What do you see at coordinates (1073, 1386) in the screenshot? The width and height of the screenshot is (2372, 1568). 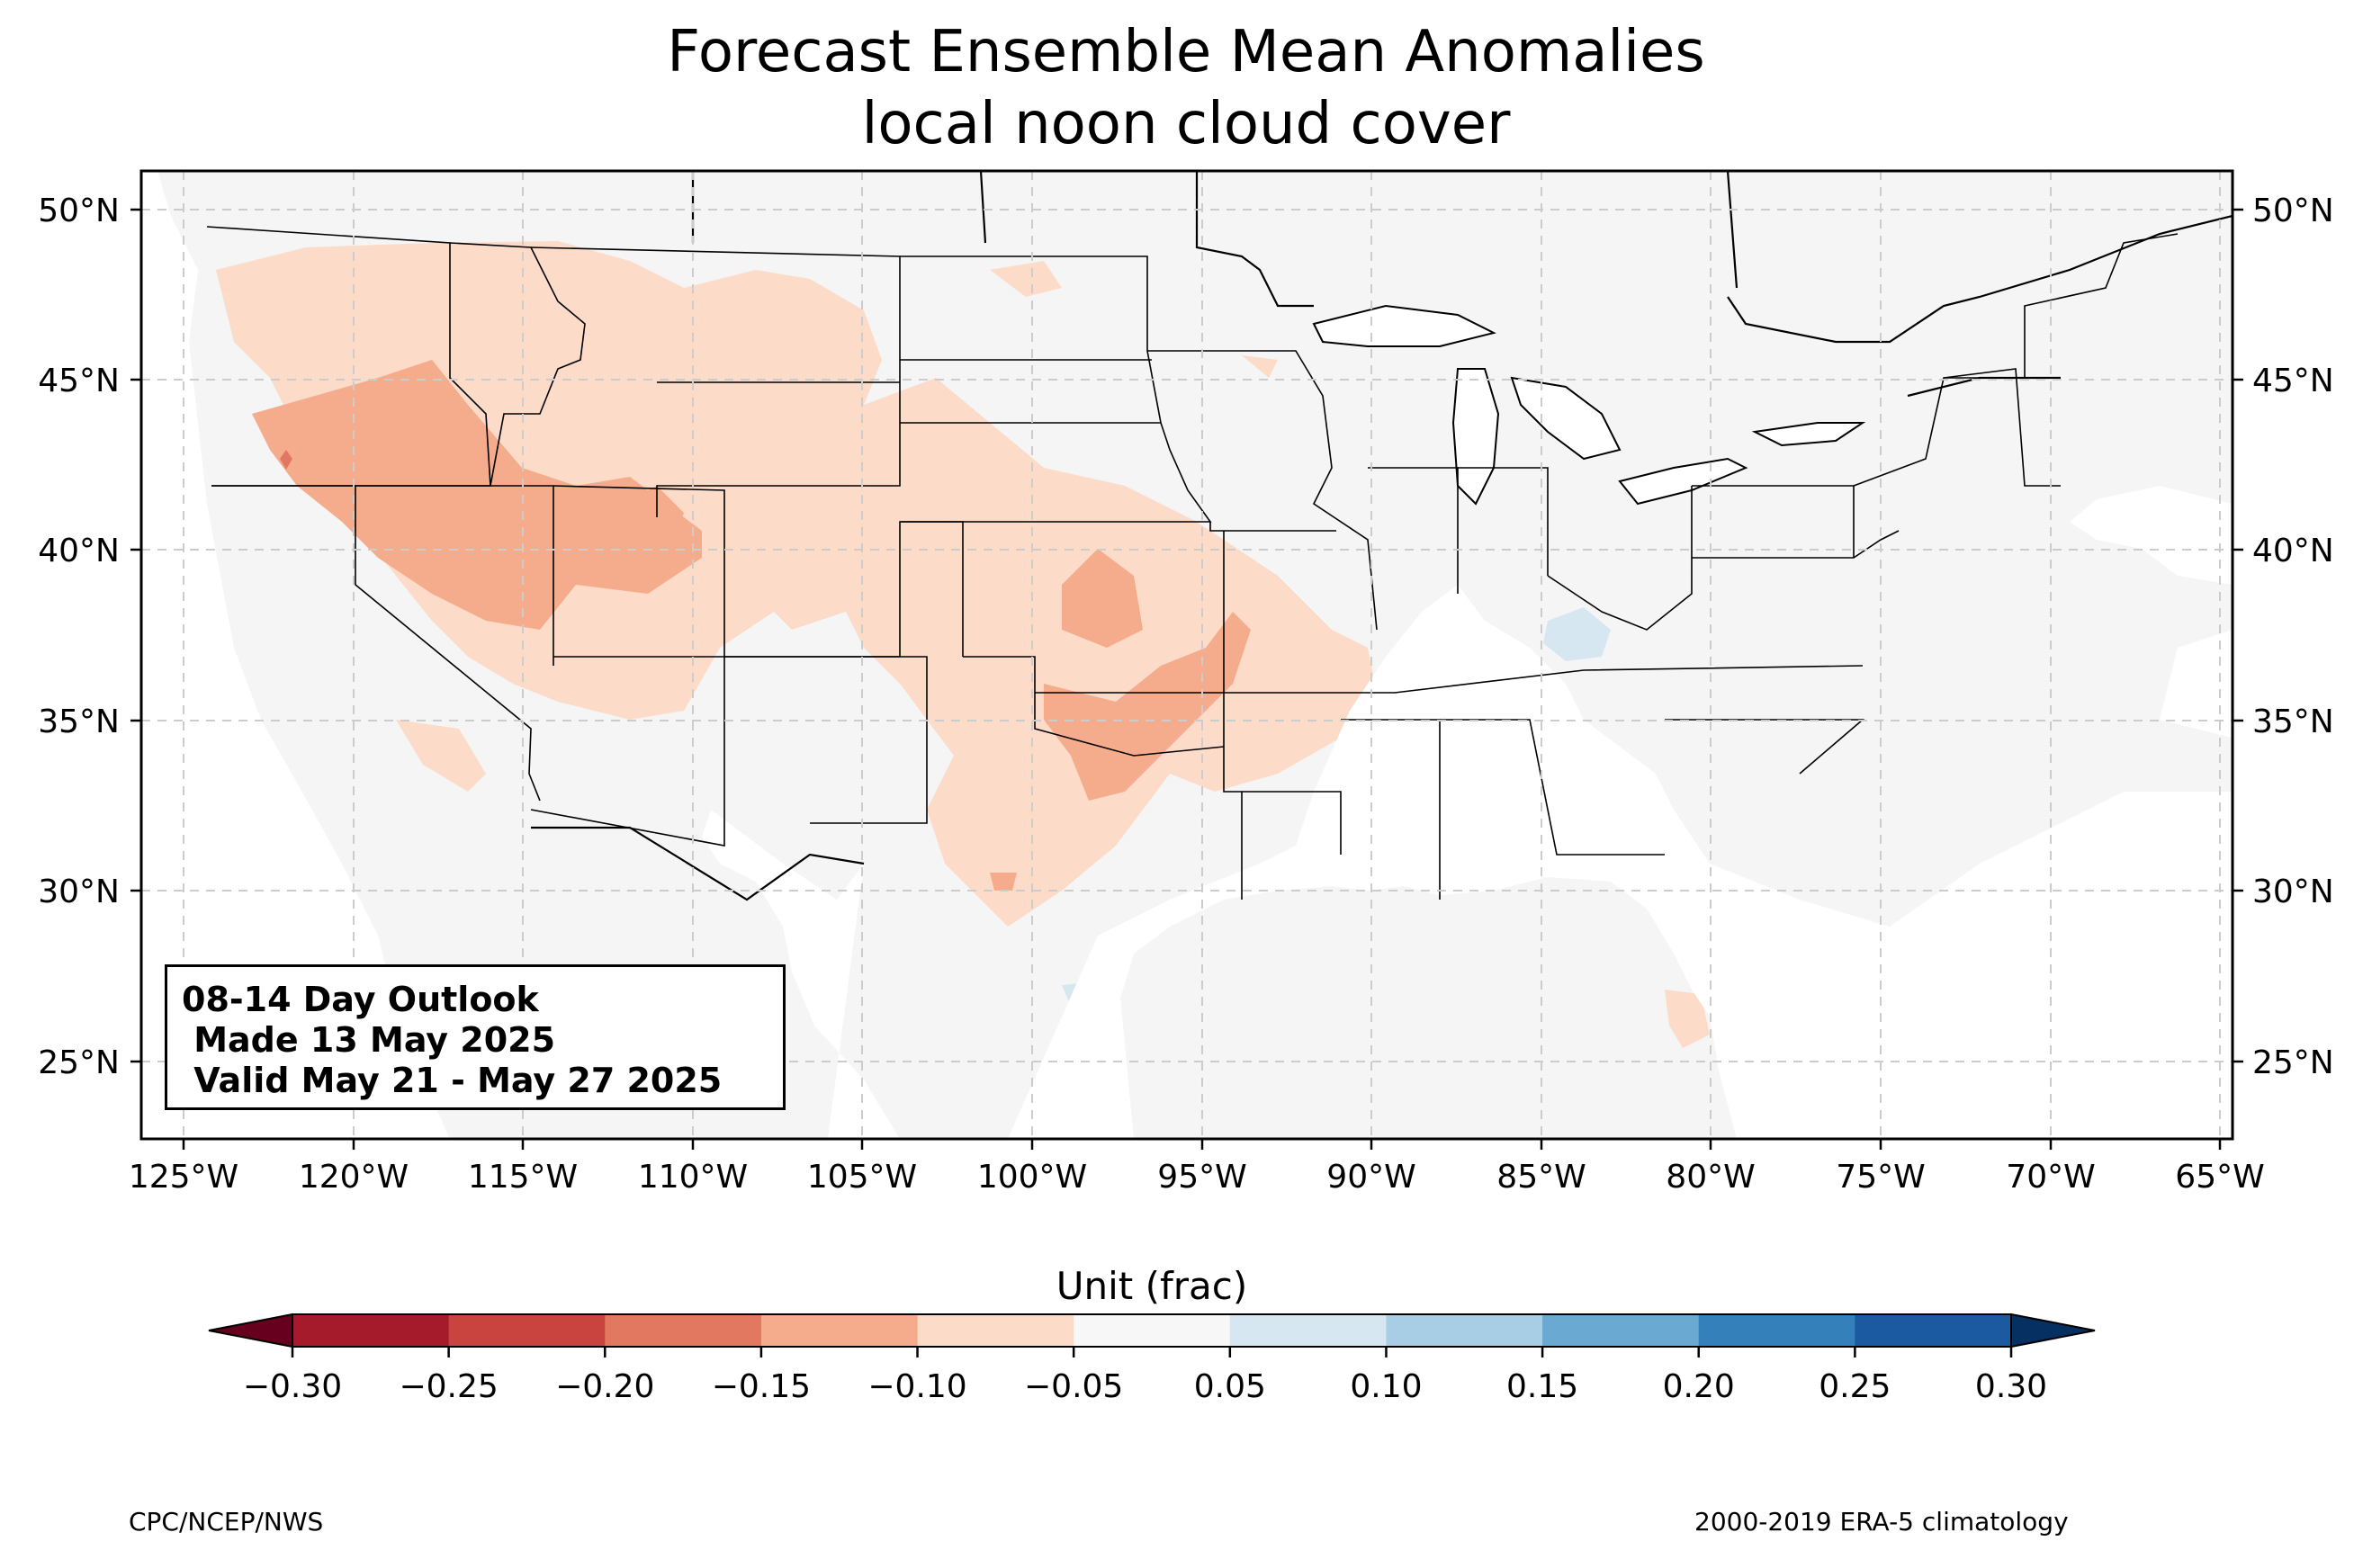 I see `colorbar-tick-label: −0.05` at bounding box center [1073, 1386].